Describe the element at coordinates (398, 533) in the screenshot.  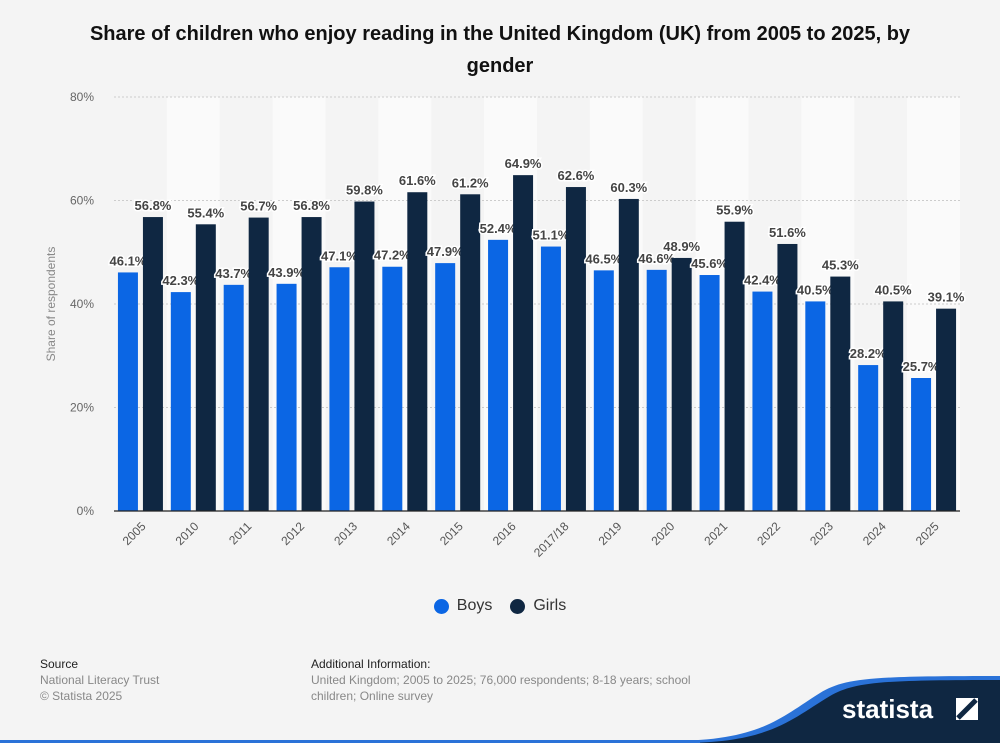
I see `x-tick-label: 2014` at that location.